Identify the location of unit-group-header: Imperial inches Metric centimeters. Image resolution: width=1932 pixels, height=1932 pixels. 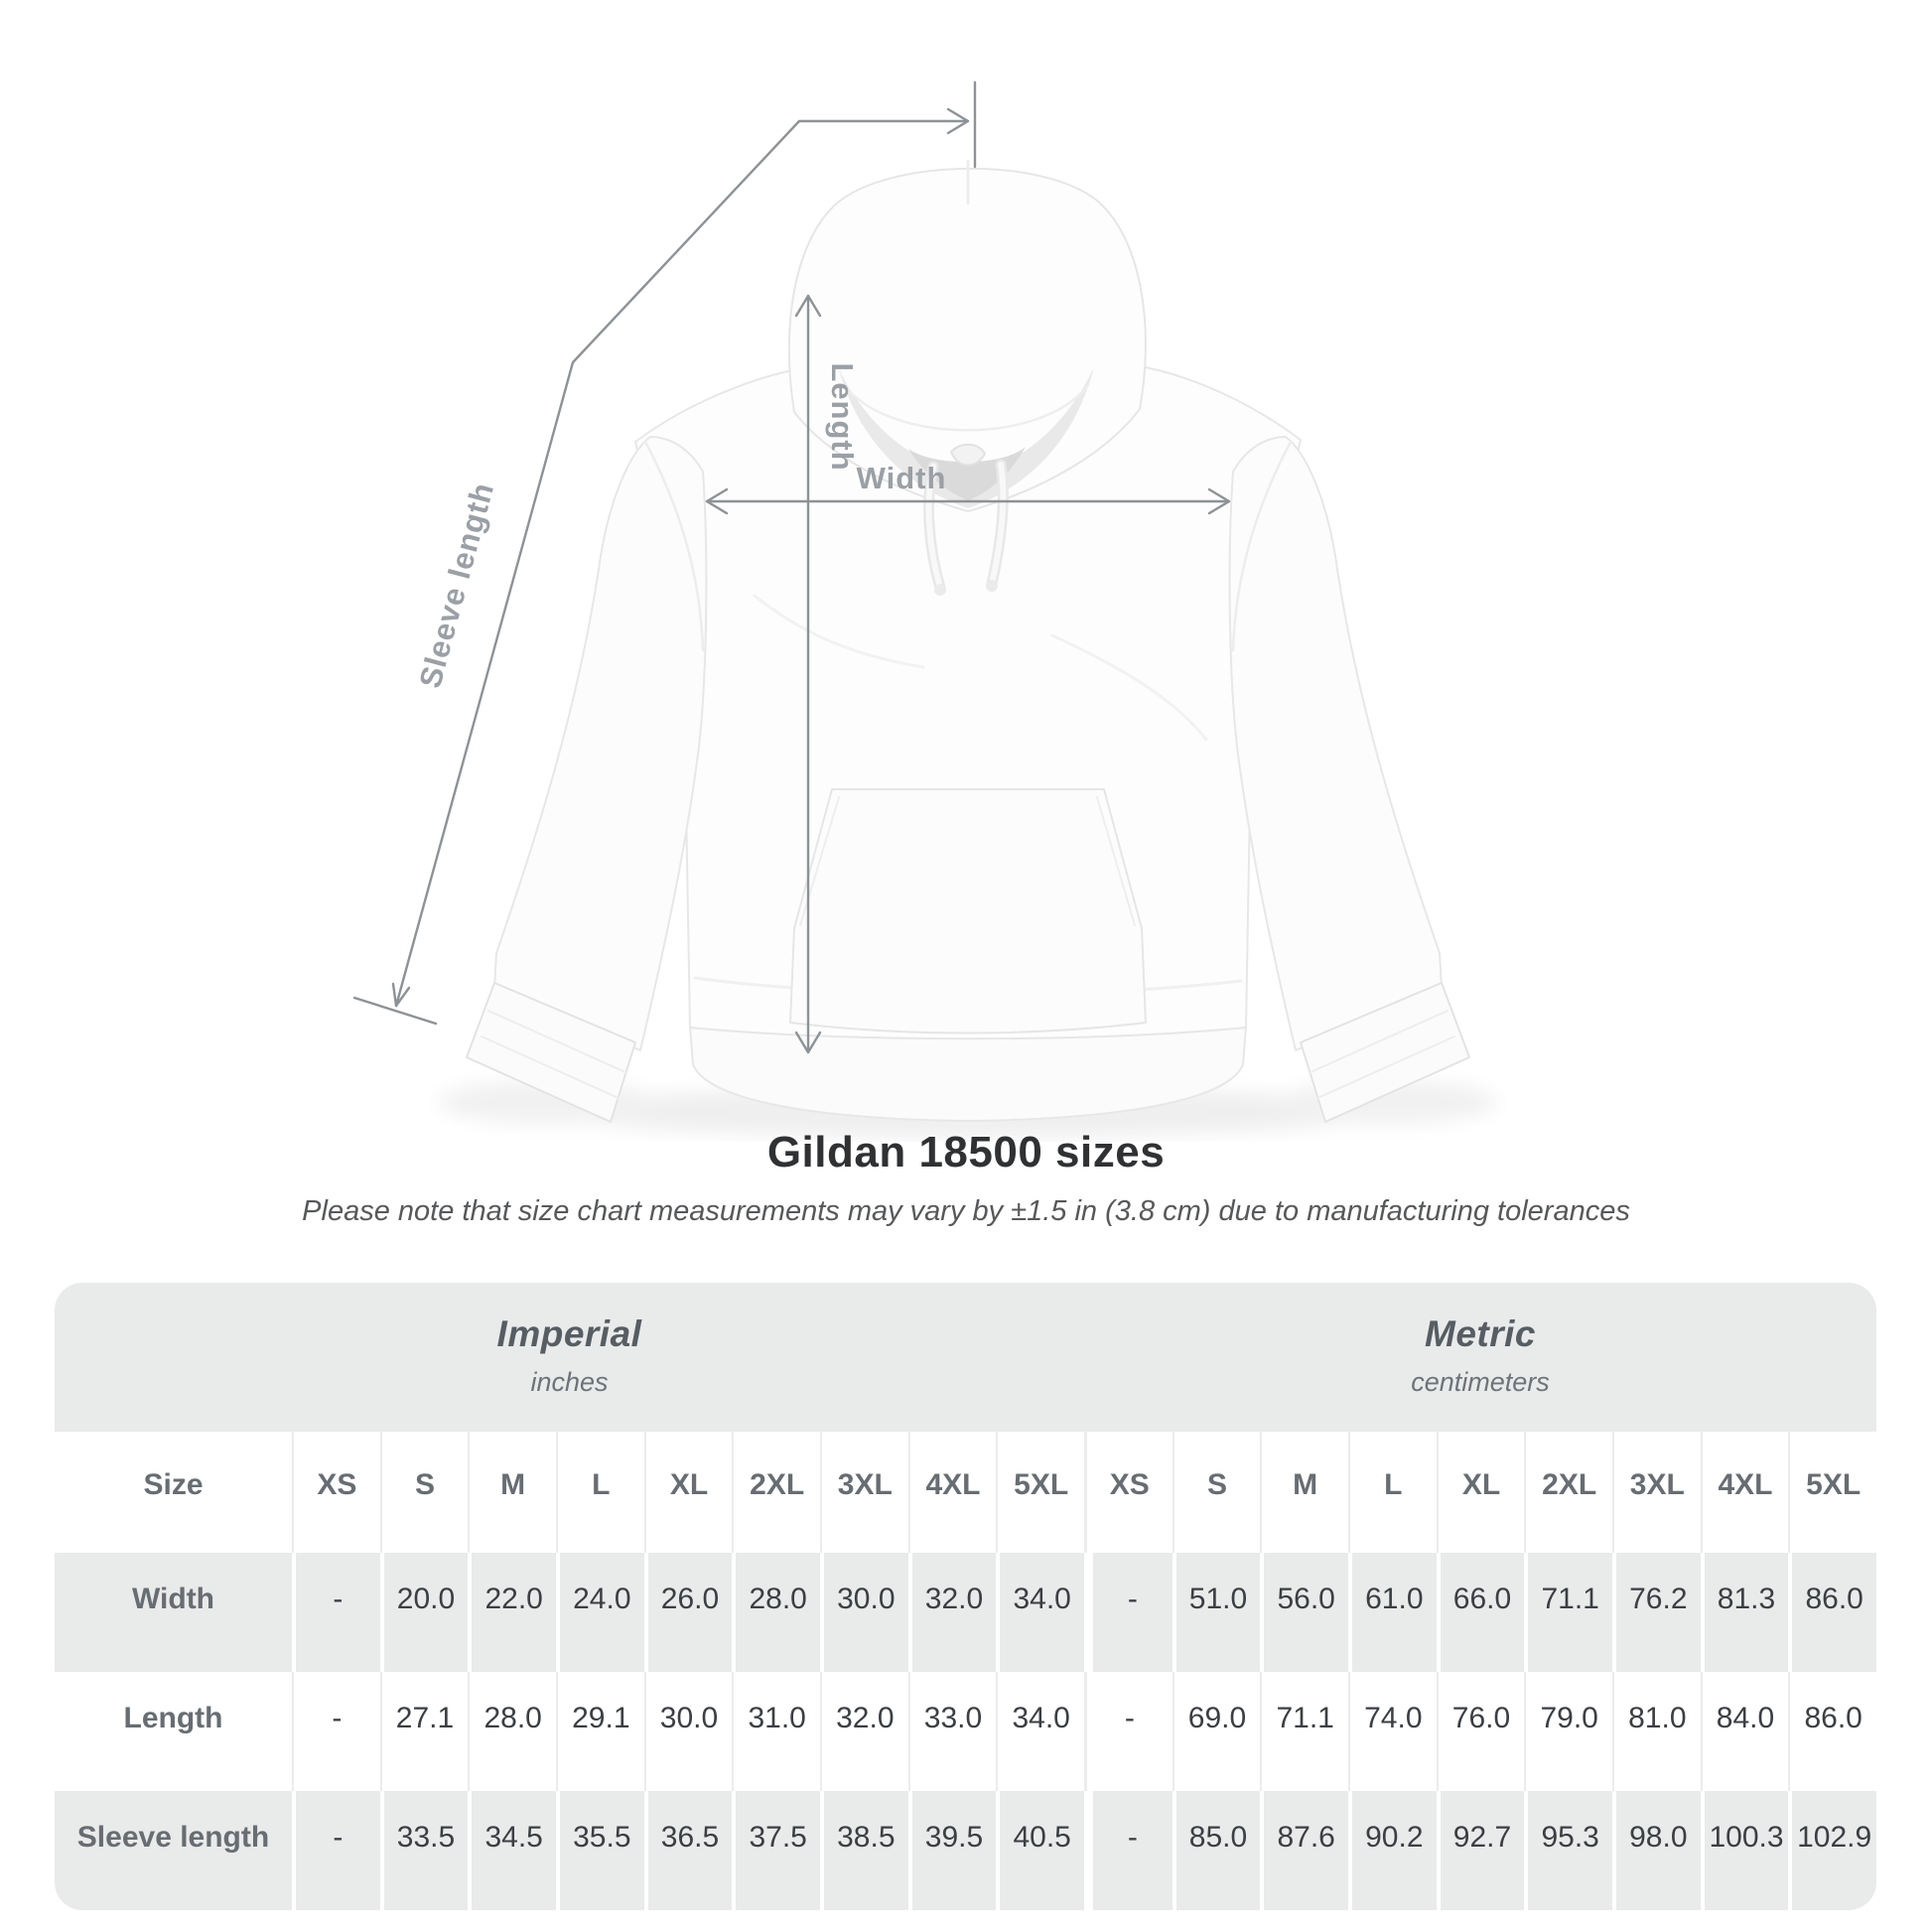
(966, 1358).